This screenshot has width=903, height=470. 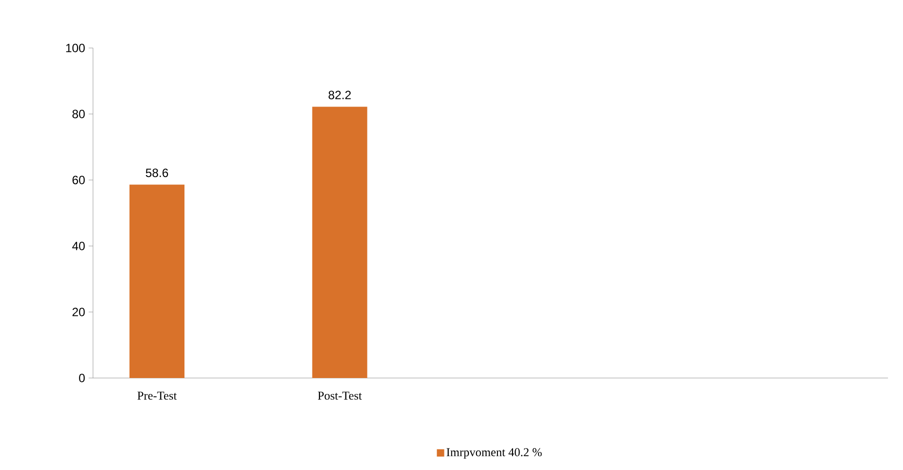 What do you see at coordinates (494, 453) in the screenshot?
I see `legend-label: Imrpvoment 40.2 %` at bounding box center [494, 453].